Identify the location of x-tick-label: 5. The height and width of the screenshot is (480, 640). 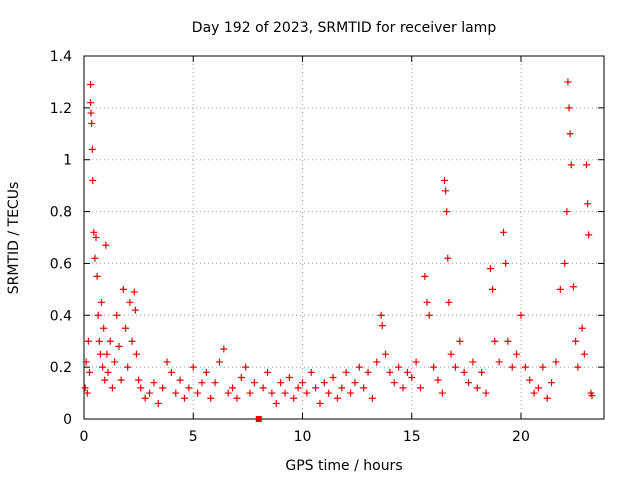
(193, 437).